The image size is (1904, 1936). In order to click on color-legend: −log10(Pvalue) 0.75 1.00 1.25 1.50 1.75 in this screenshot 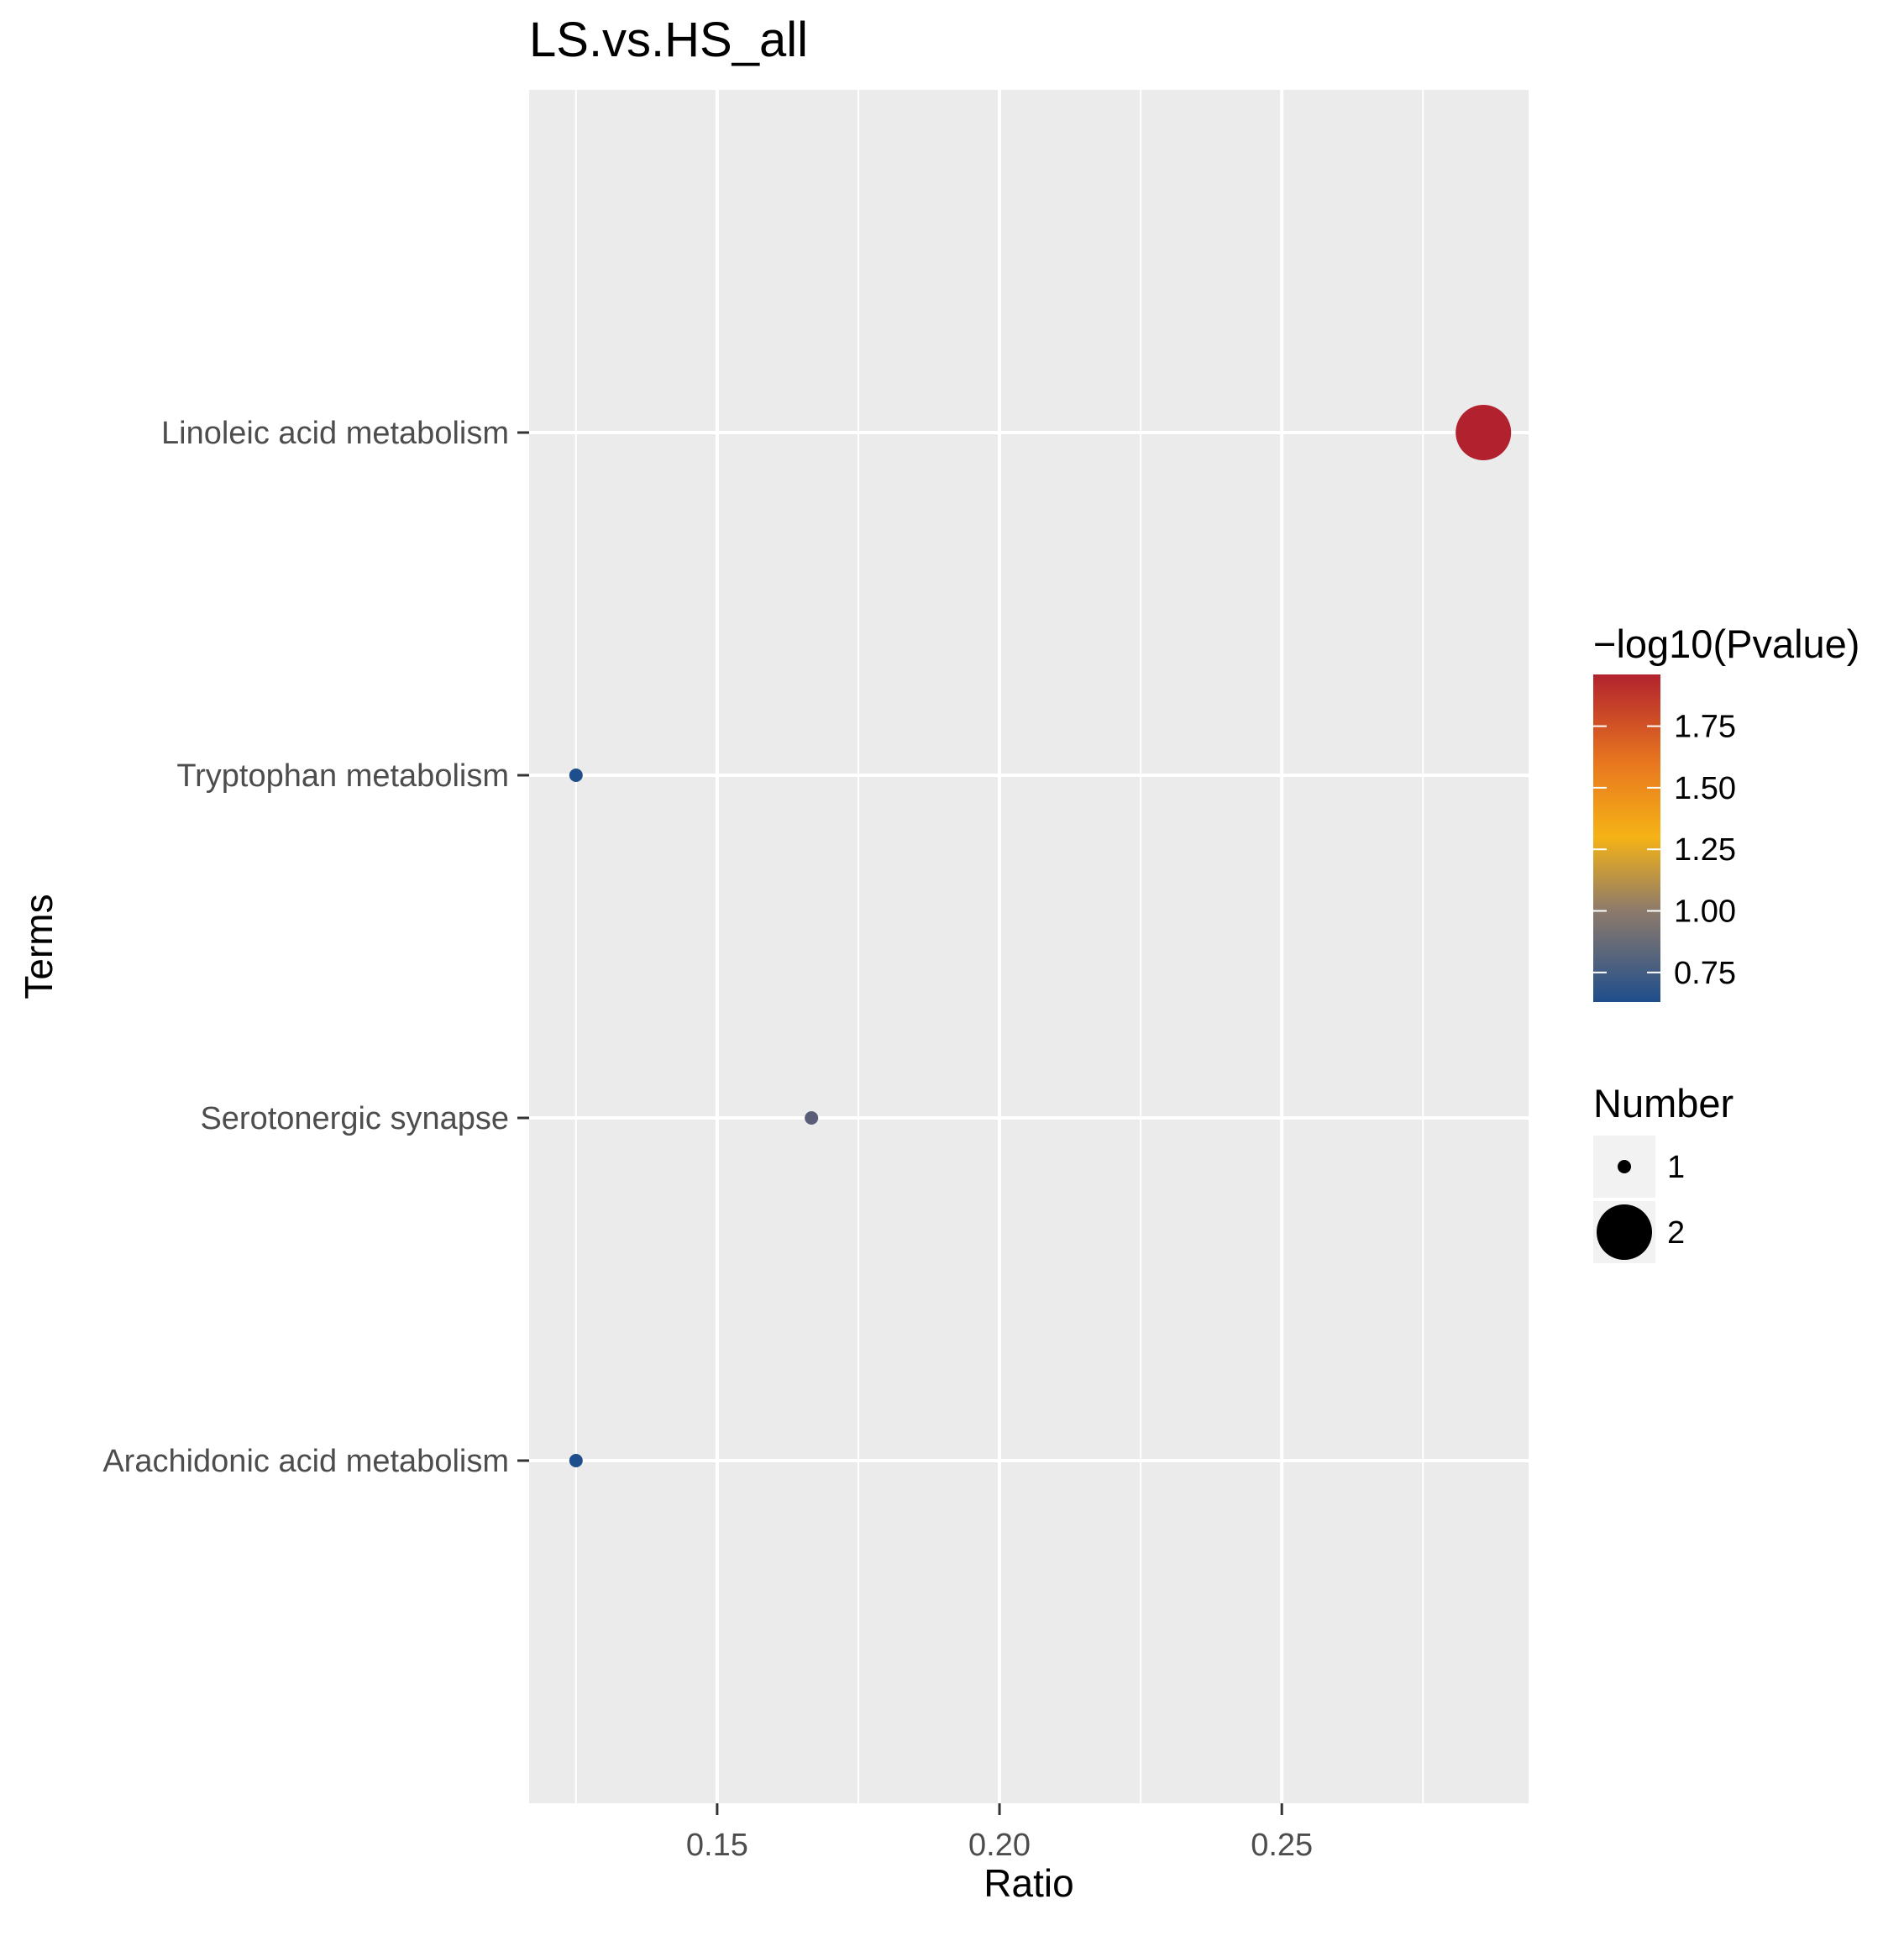, I will do `click(1726, 812)`.